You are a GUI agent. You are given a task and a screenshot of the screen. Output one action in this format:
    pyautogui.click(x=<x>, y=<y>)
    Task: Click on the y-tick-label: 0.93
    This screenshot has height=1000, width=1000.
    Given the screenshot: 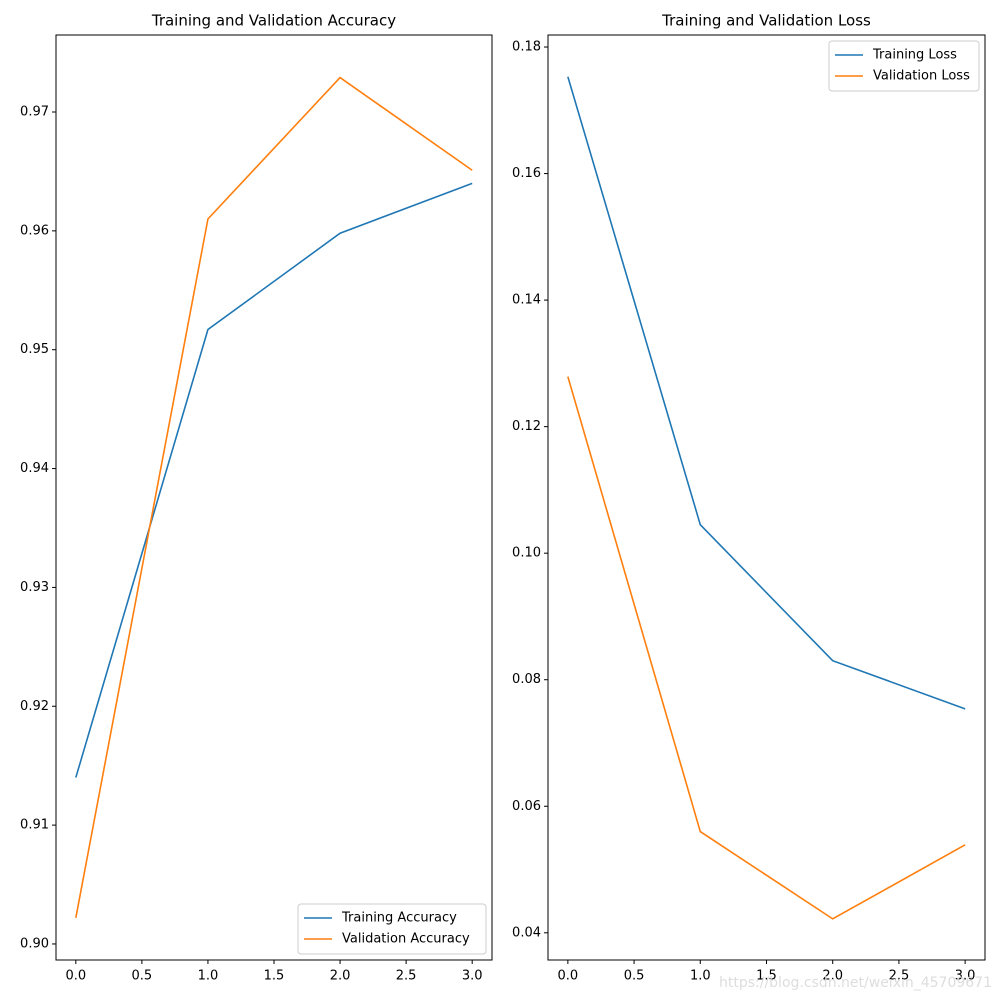 What is the action you would take?
    pyautogui.click(x=34, y=587)
    